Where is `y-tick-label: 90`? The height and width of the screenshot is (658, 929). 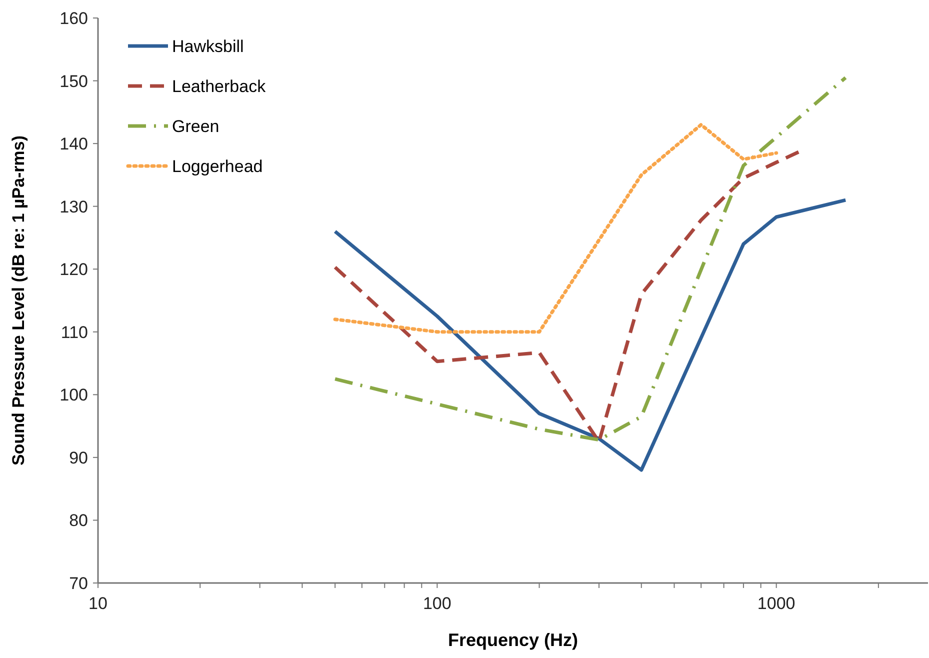
y-tick-label: 90 is located at coordinates (78, 458).